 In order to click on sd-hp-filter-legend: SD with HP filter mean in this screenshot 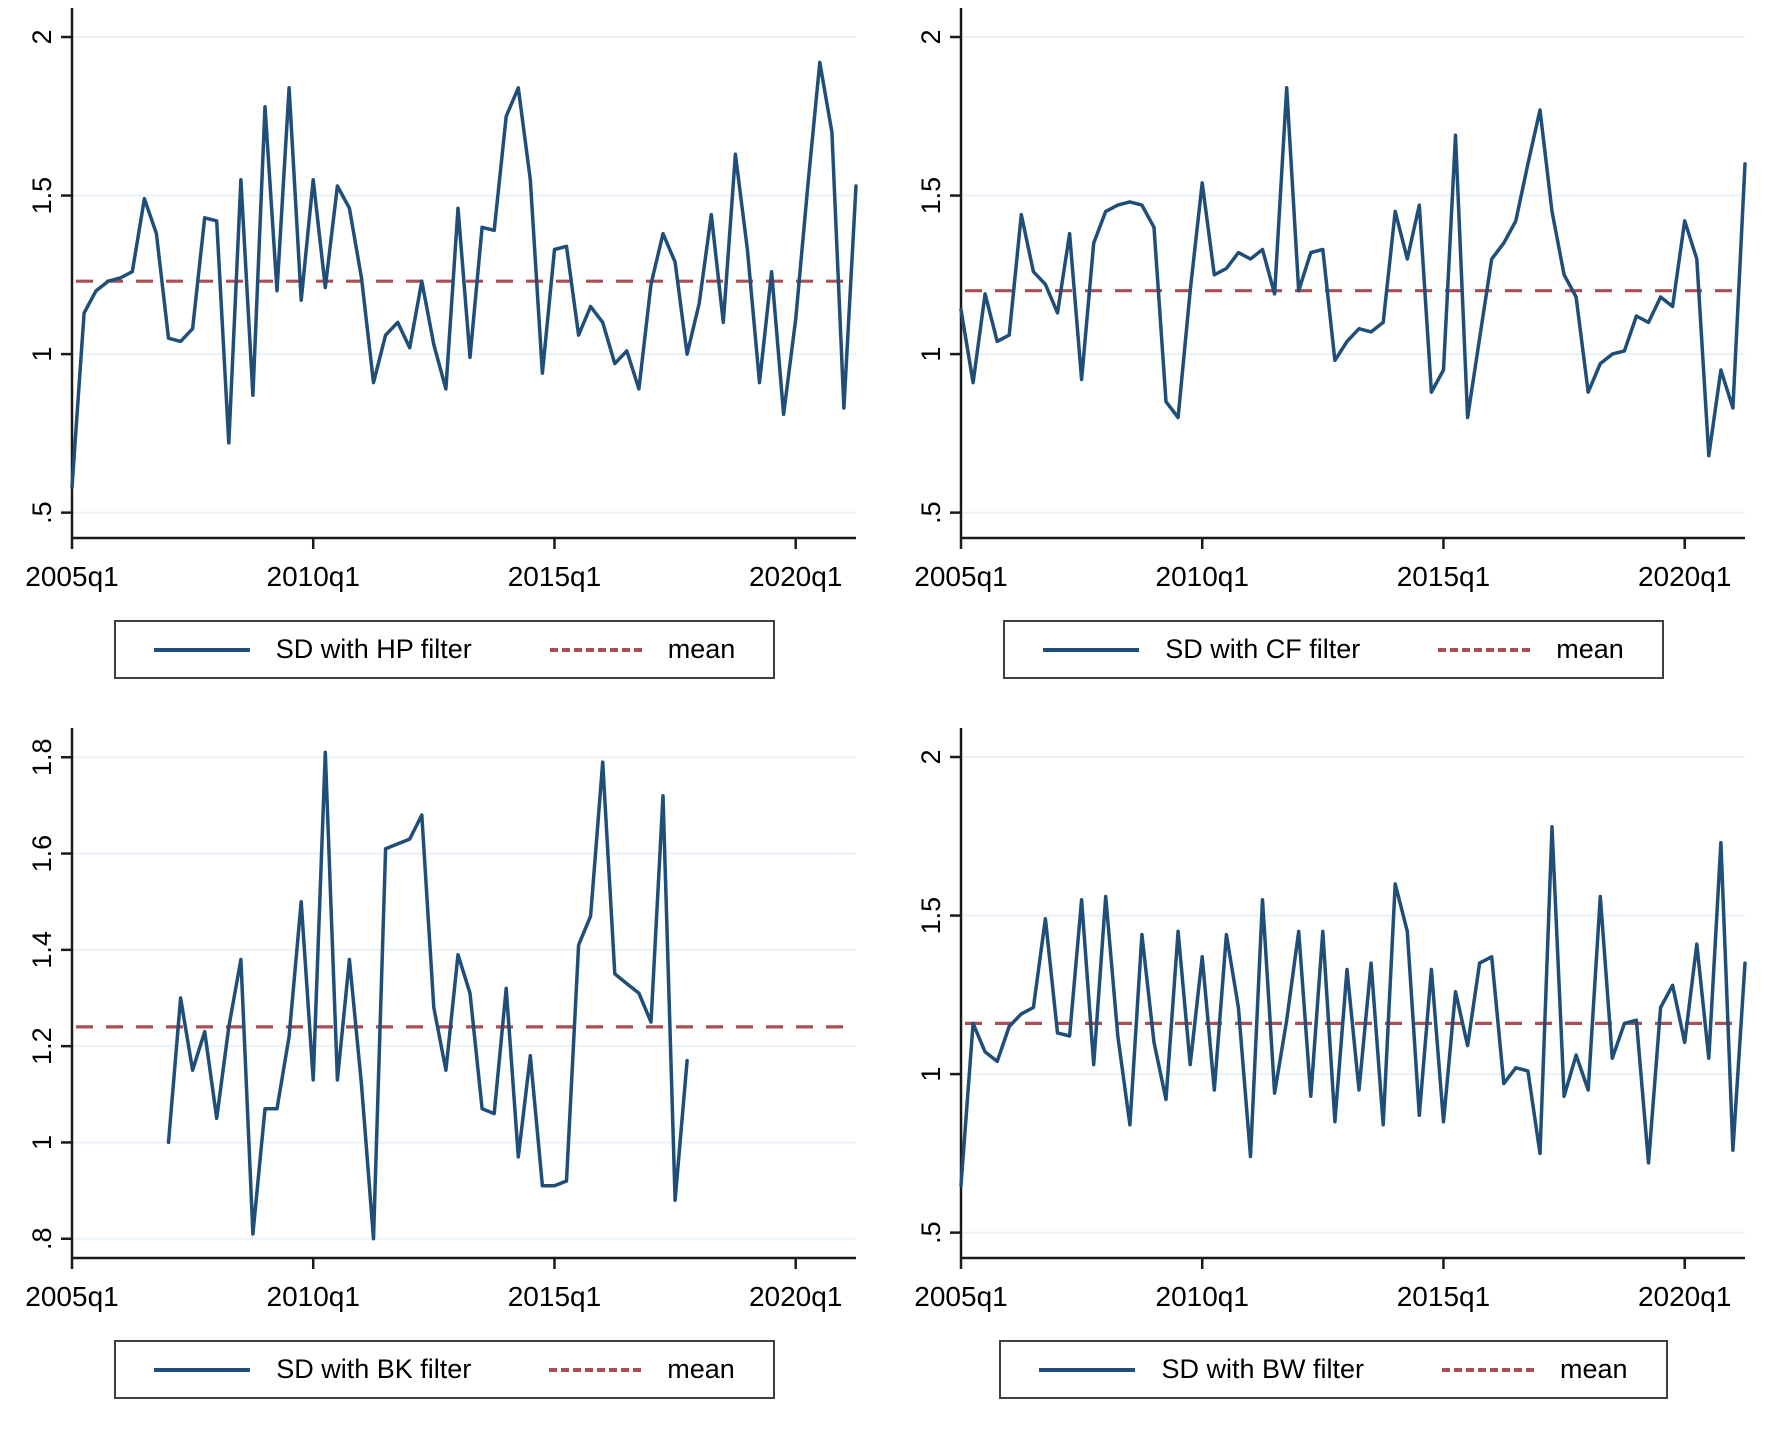, I will do `click(444, 649)`.